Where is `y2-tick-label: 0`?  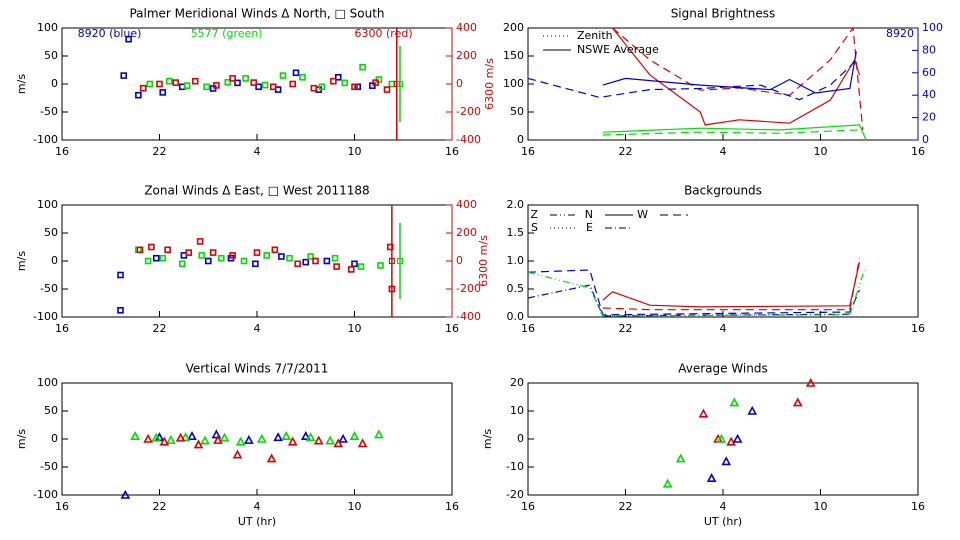
y2-tick-label: 0 is located at coordinates (925, 139).